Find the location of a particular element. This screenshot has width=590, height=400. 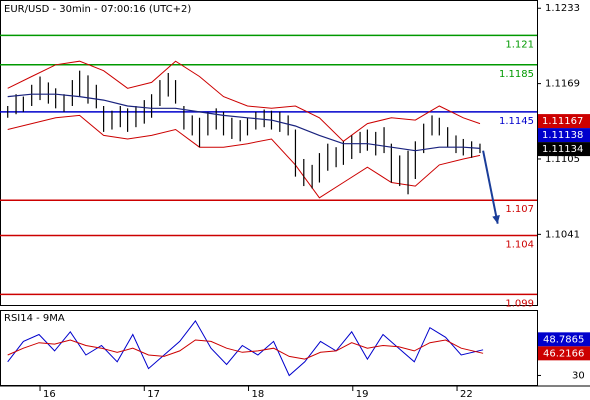

price-box-label: 48.7865 is located at coordinates (563, 339).